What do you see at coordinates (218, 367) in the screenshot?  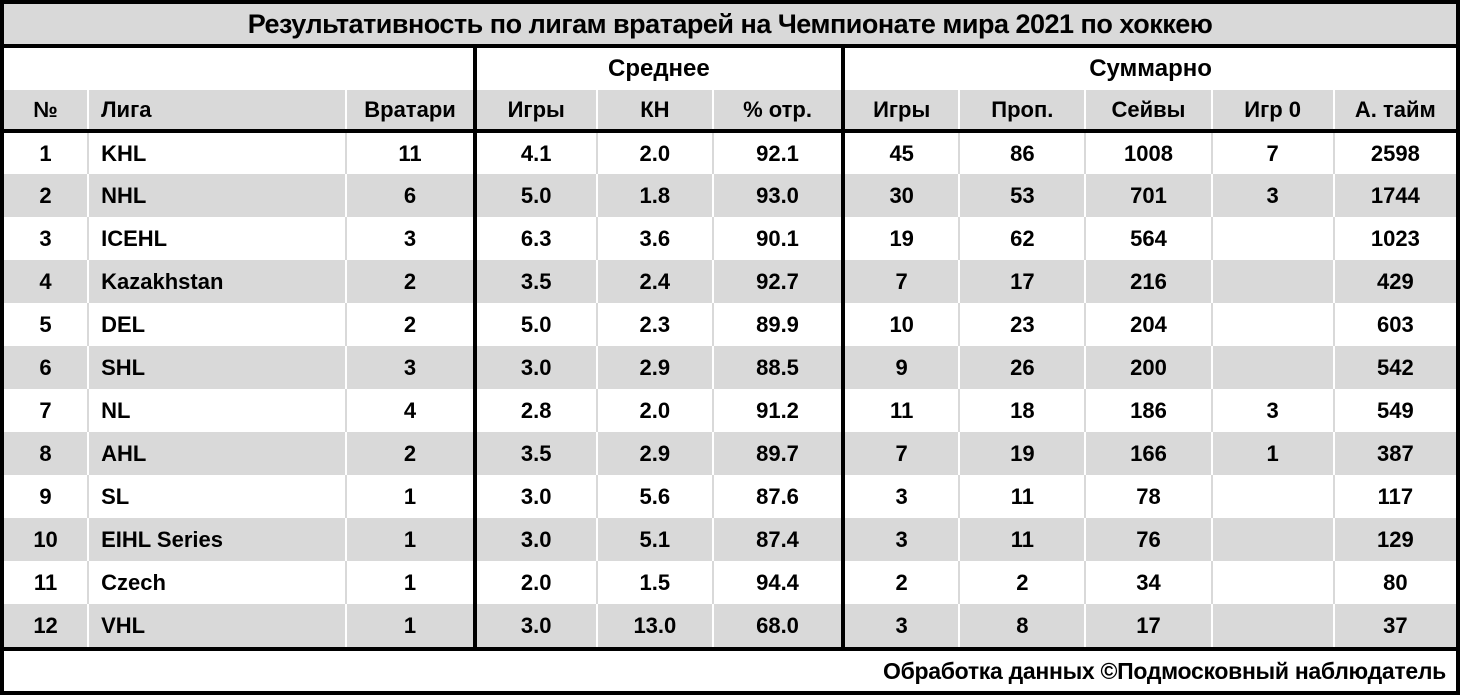 I see `table-cell: SHL` at bounding box center [218, 367].